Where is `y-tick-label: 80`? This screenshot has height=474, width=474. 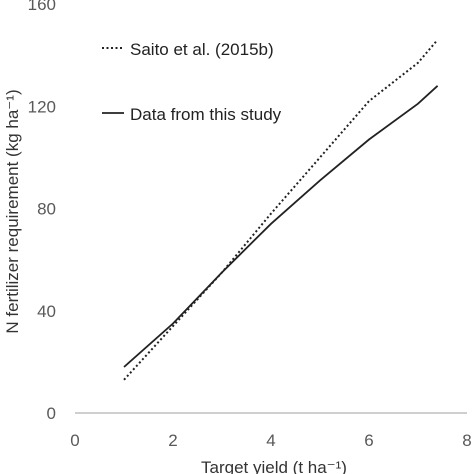
y-tick-label: 80 is located at coordinates (46, 209).